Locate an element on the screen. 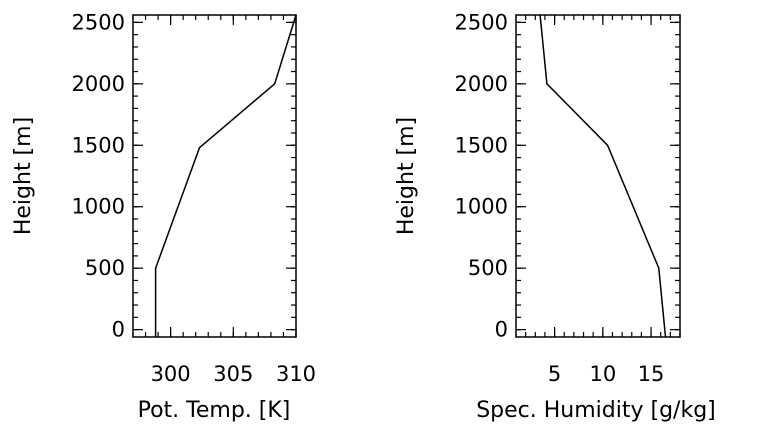 Image resolution: width=767 pixels, height=439 pixels. x-tick-label: 305 is located at coordinates (233, 374).